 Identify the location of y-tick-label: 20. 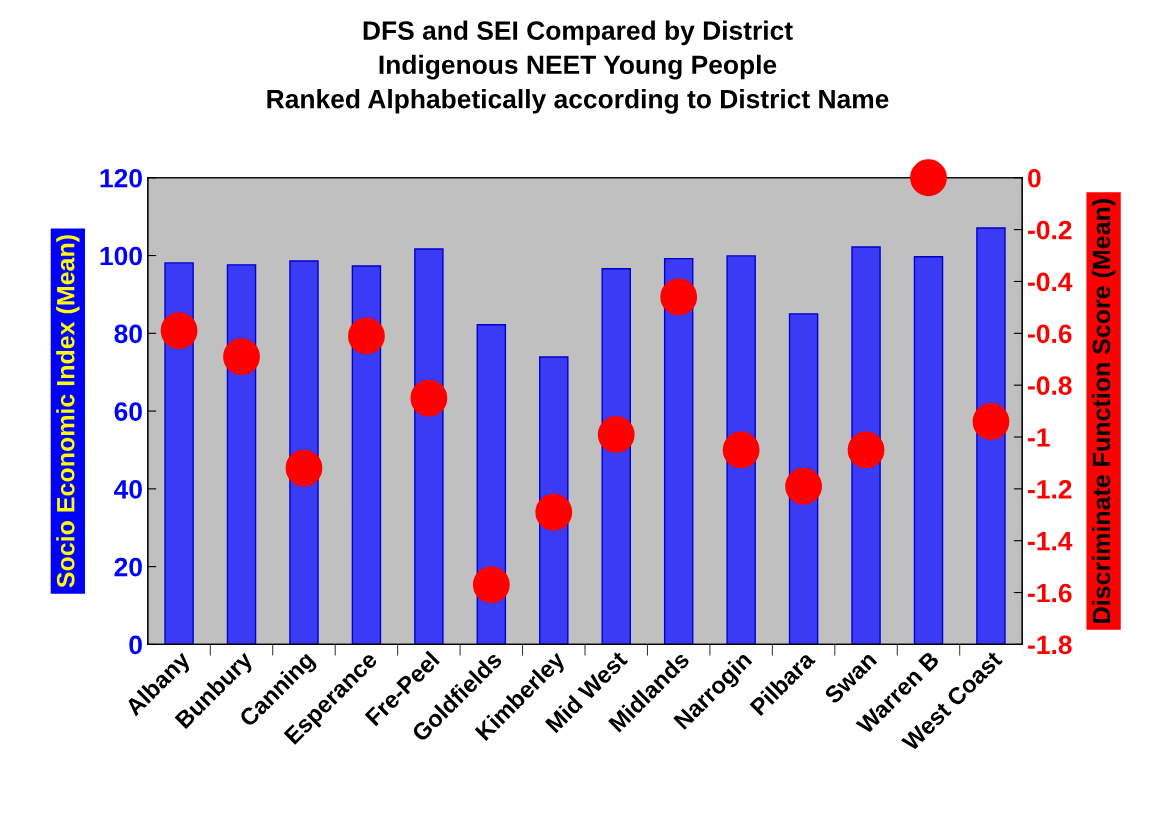
(128, 567).